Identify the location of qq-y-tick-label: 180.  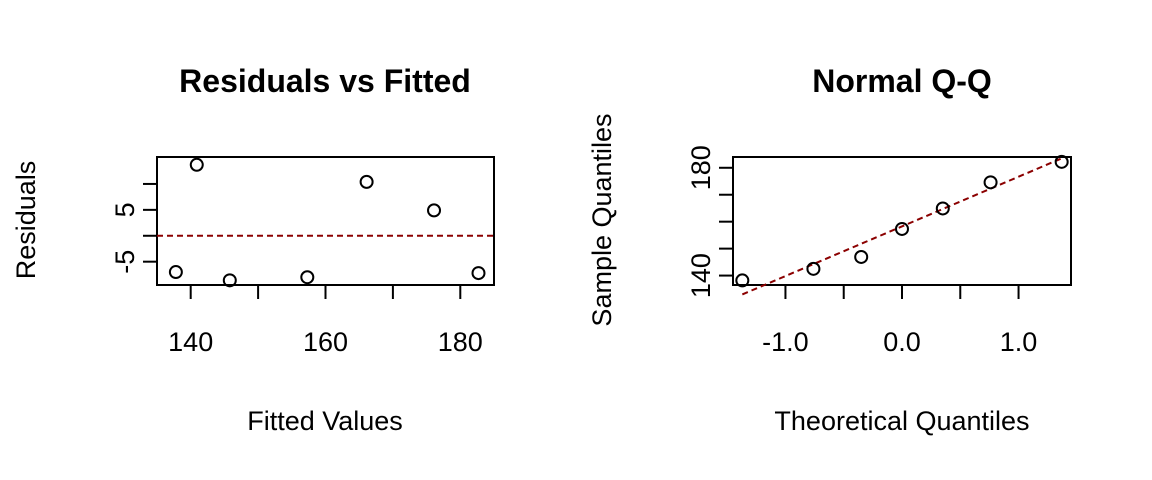
(701, 167).